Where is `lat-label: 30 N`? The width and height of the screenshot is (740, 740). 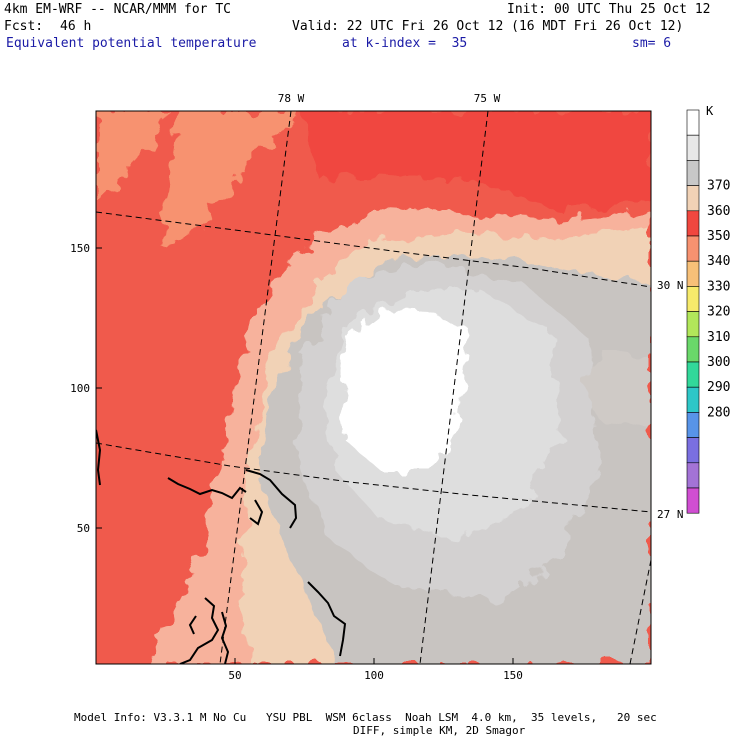
lat-label: 30 N is located at coordinates (670, 285).